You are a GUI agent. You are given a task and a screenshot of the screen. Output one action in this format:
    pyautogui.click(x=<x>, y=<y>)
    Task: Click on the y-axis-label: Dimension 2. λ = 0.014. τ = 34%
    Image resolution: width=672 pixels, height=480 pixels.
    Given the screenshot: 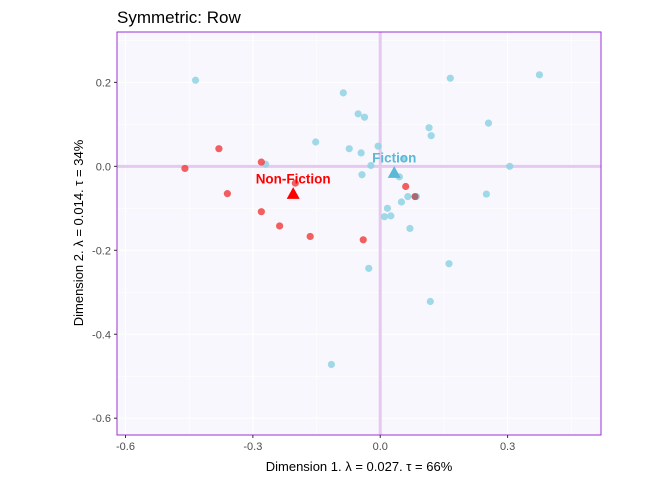 What is the action you would take?
    pyautogui.click(x=78, y=232)
    